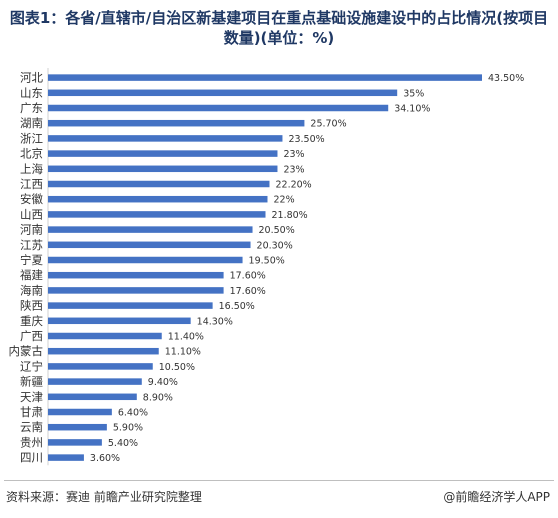 This screenshot has height=518, width=558. Describe the element at coordinates (277, 230) in the screenshot. I see `value-label: 20.50%` at that location.